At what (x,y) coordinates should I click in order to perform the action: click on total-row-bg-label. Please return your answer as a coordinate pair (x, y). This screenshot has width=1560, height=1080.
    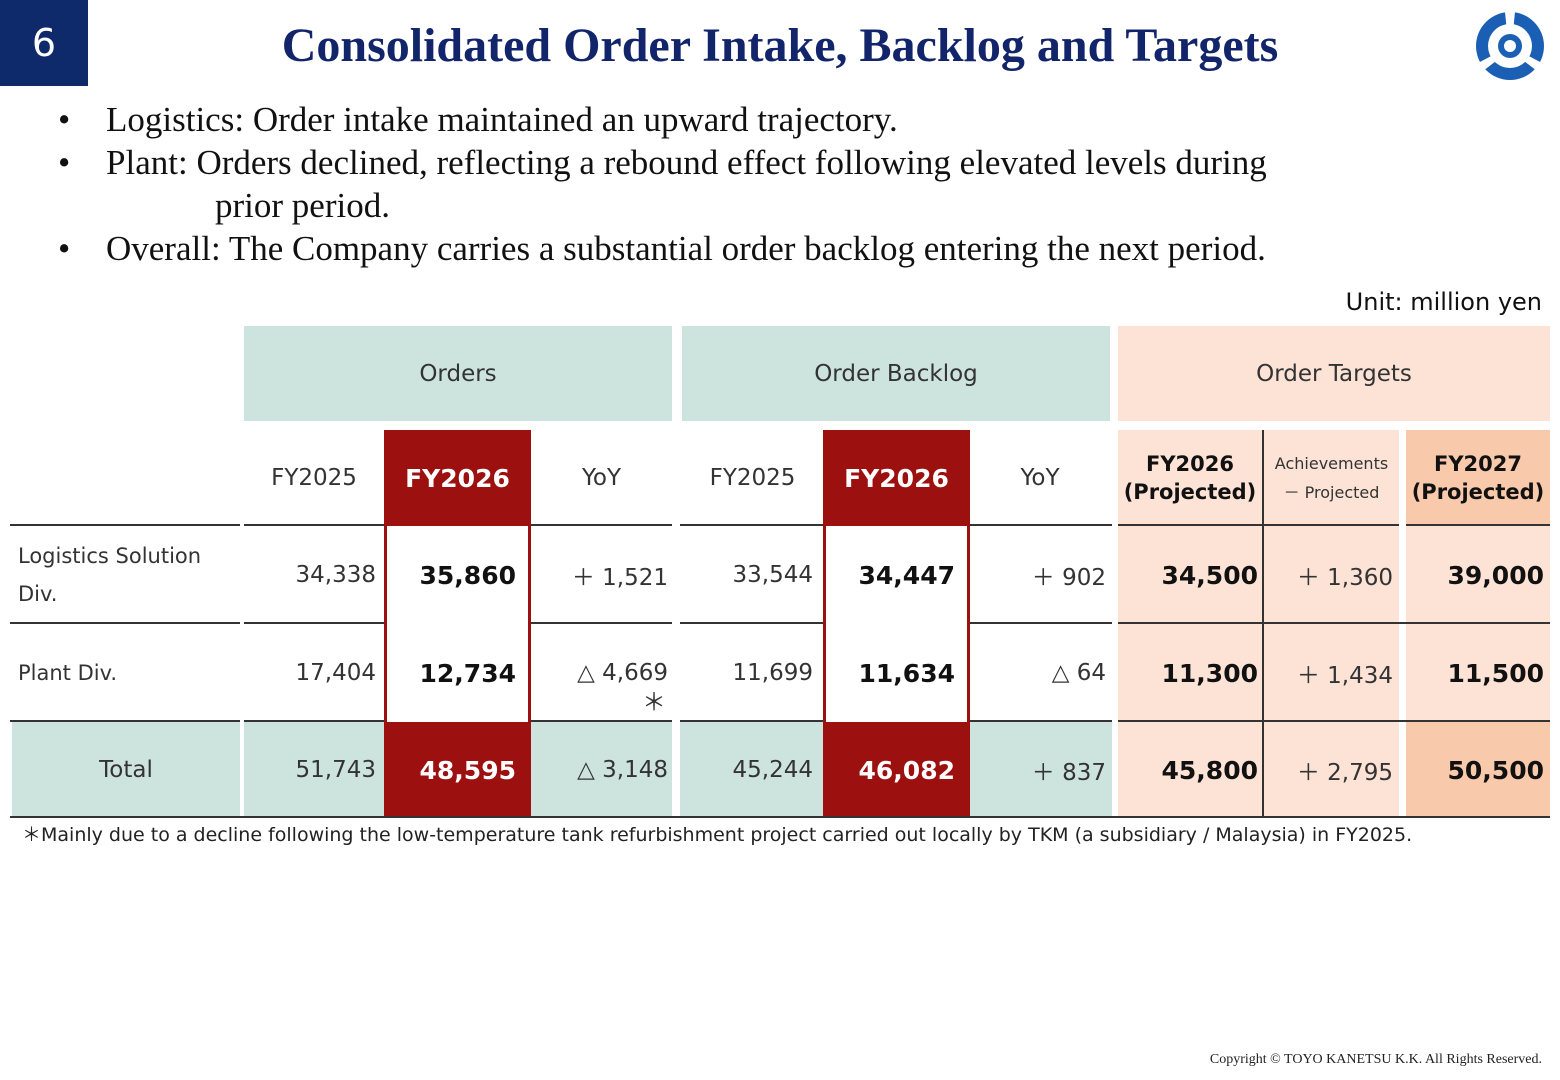
    Looking at the image, I should click on (126, 770).